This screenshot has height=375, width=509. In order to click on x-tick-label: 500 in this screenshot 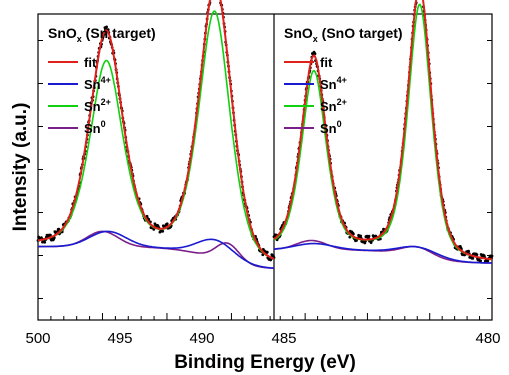, I will do `click(37, 338)`.